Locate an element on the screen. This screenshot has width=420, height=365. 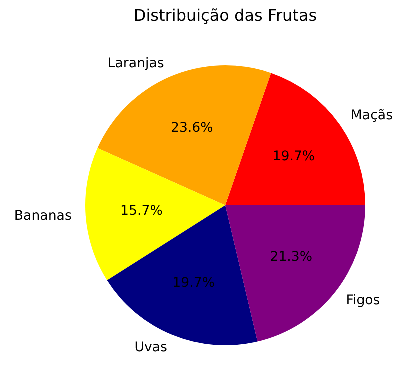
data-label: 21.3% is located at coordinates (291, 258).